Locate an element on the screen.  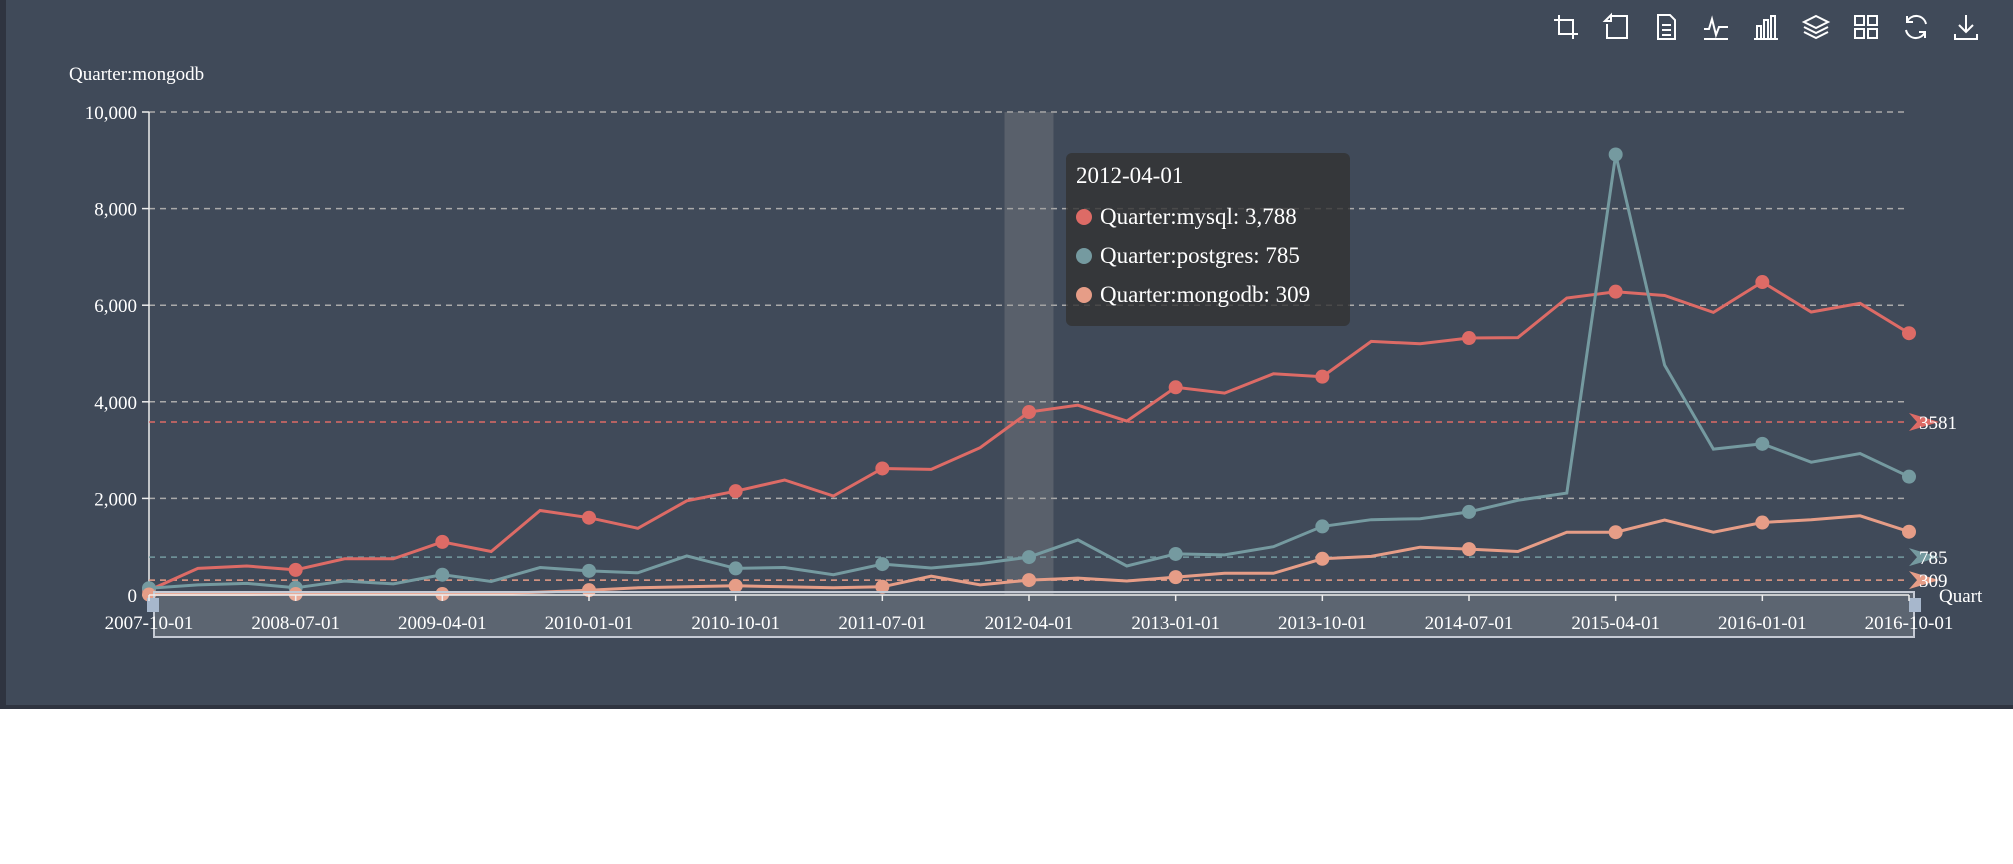
data-view-icon is located at coordinates (1666, 27).